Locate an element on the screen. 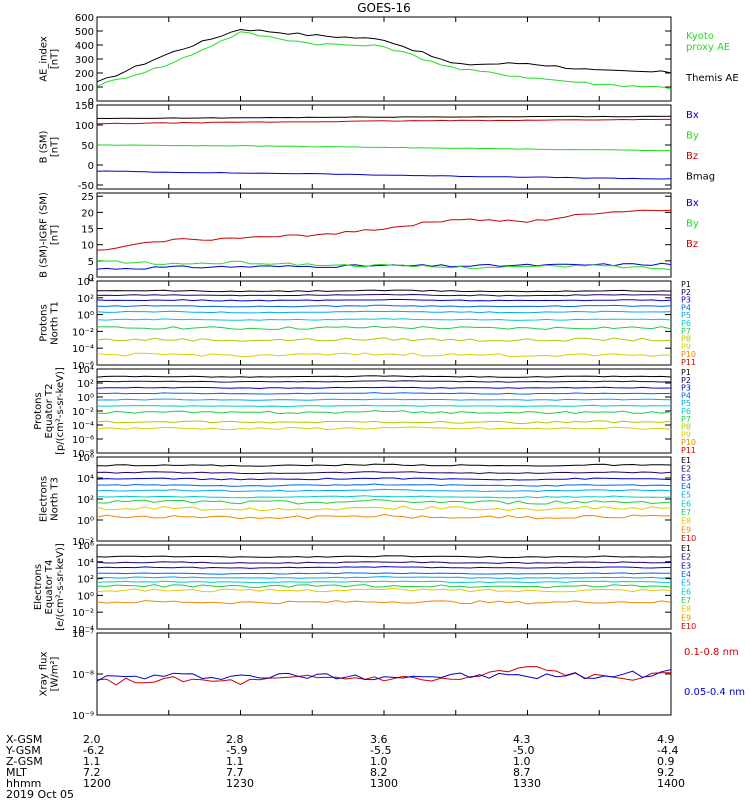 This screenshot has width=750, height=801. legend-label: E5 is located at coordinates (686, 583).